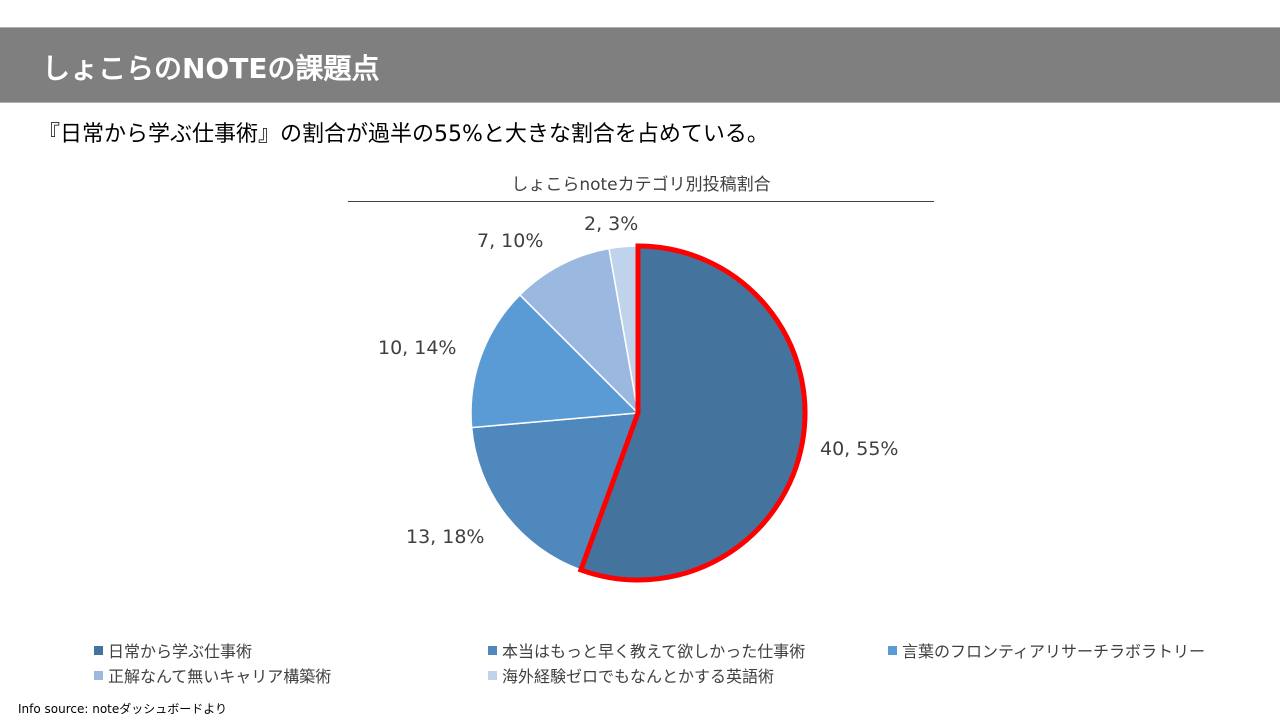 Image resolution: width=1280 pixels, height=720 pixels. I want to click on legend-label-1: 日常から学ぶ仕事術, so click(180, 651).